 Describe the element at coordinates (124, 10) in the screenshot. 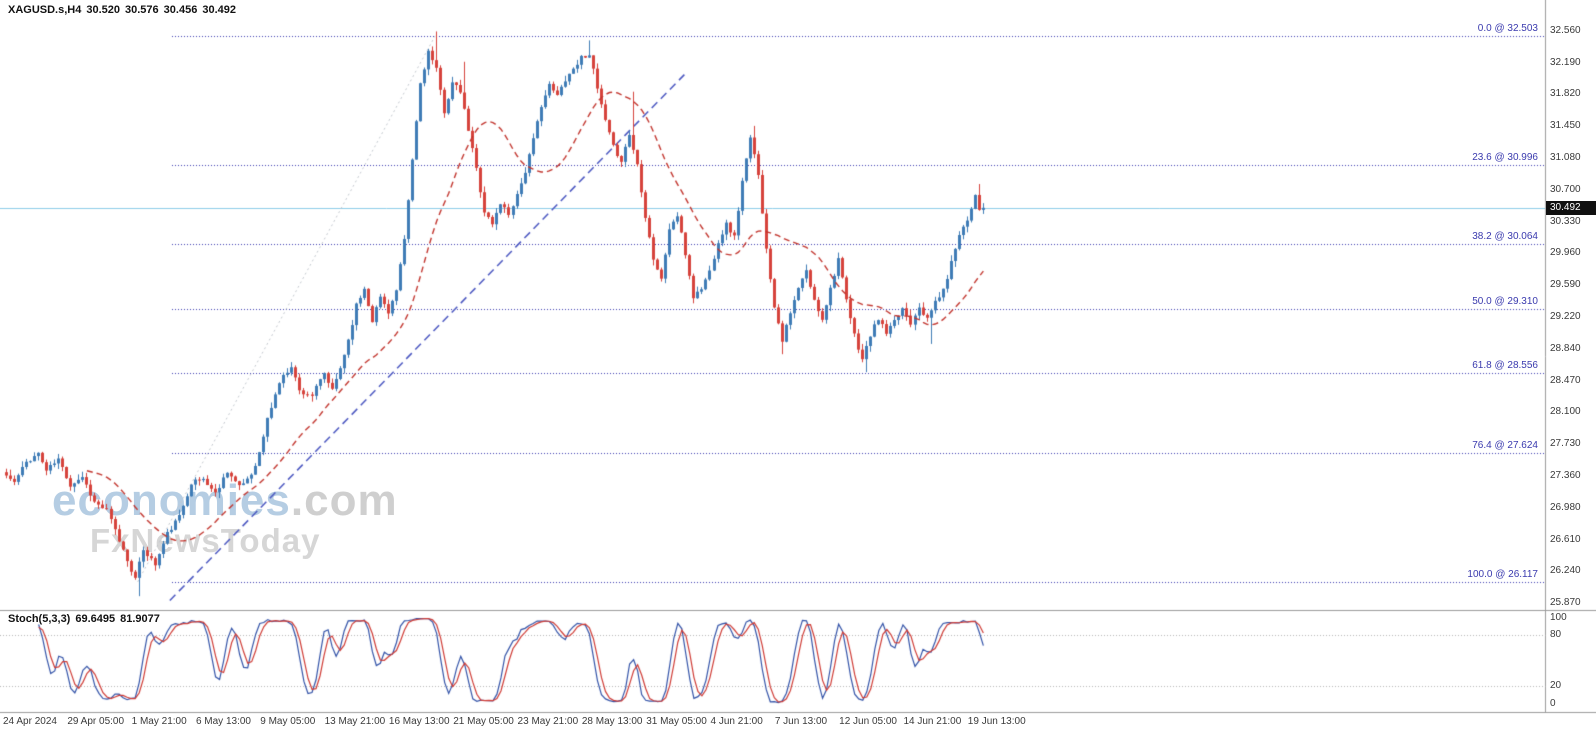

I see `chart-title: XAGUSD.s,H4 30.520 30.576 30.456 30.492` at that location.